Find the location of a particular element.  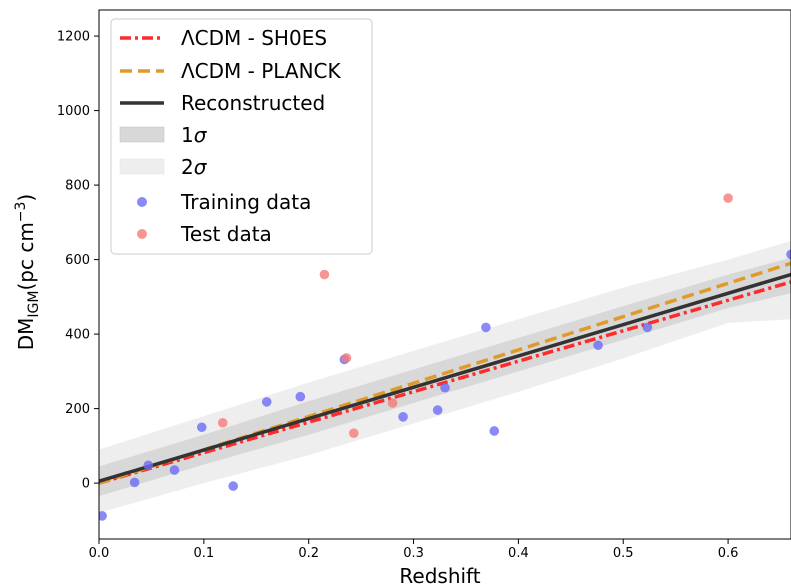

legend-label-reconstructed: Reconstructed is located at coordinates (253, 103).